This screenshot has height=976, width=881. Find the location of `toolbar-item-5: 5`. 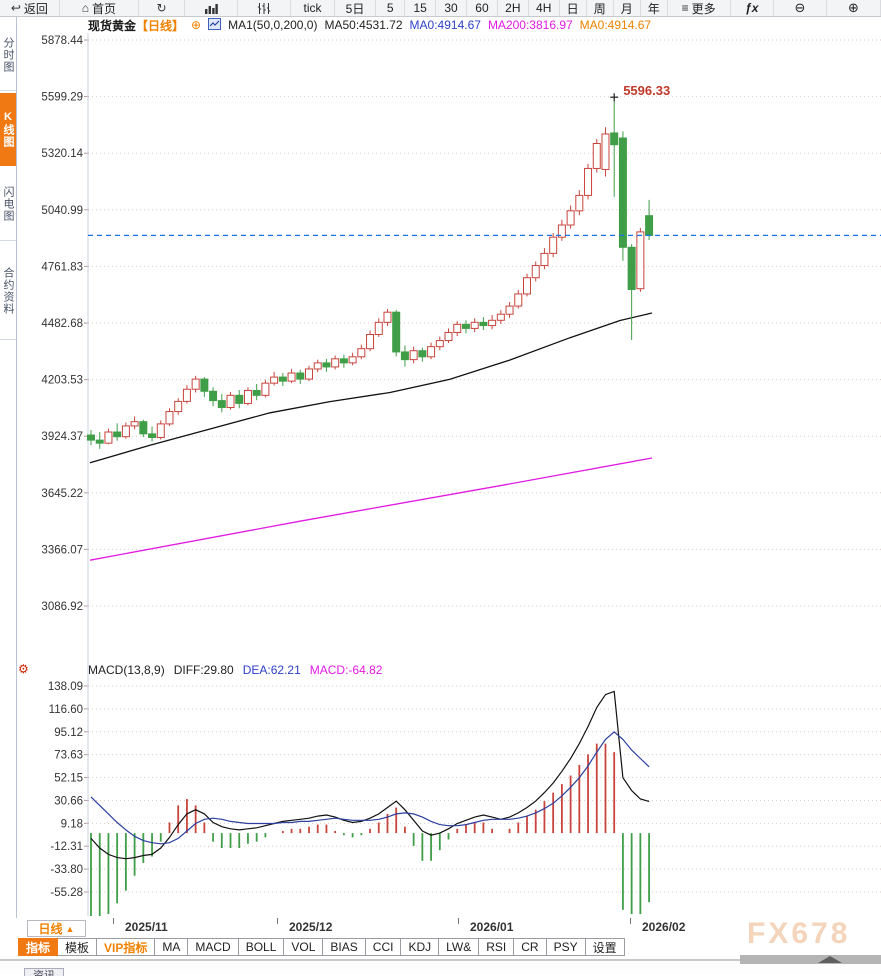

toolbar-item-5: 5 is located at coordinates (391, 8).